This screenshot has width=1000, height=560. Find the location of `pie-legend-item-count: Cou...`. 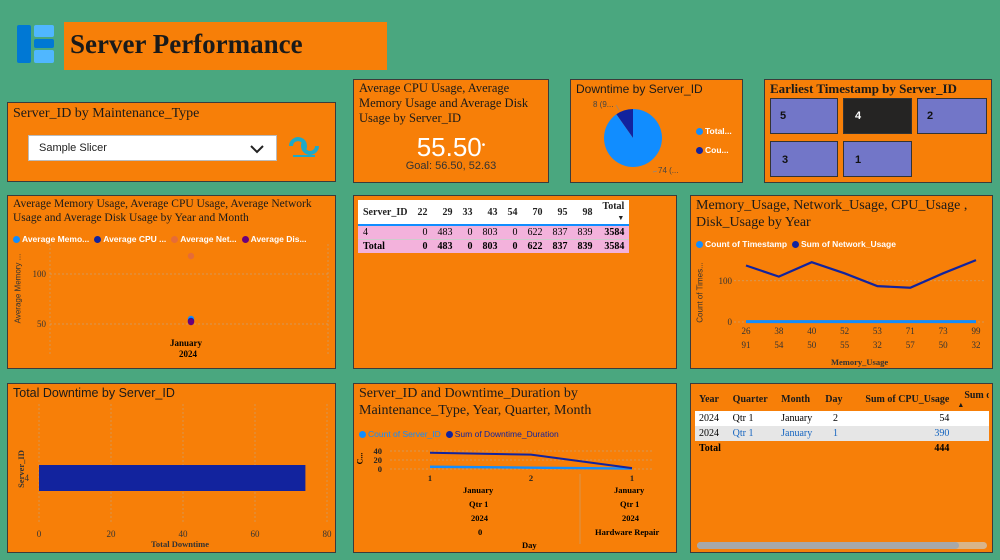

pie-legend-item-count: Cou... is located at coordinates (714, 150).